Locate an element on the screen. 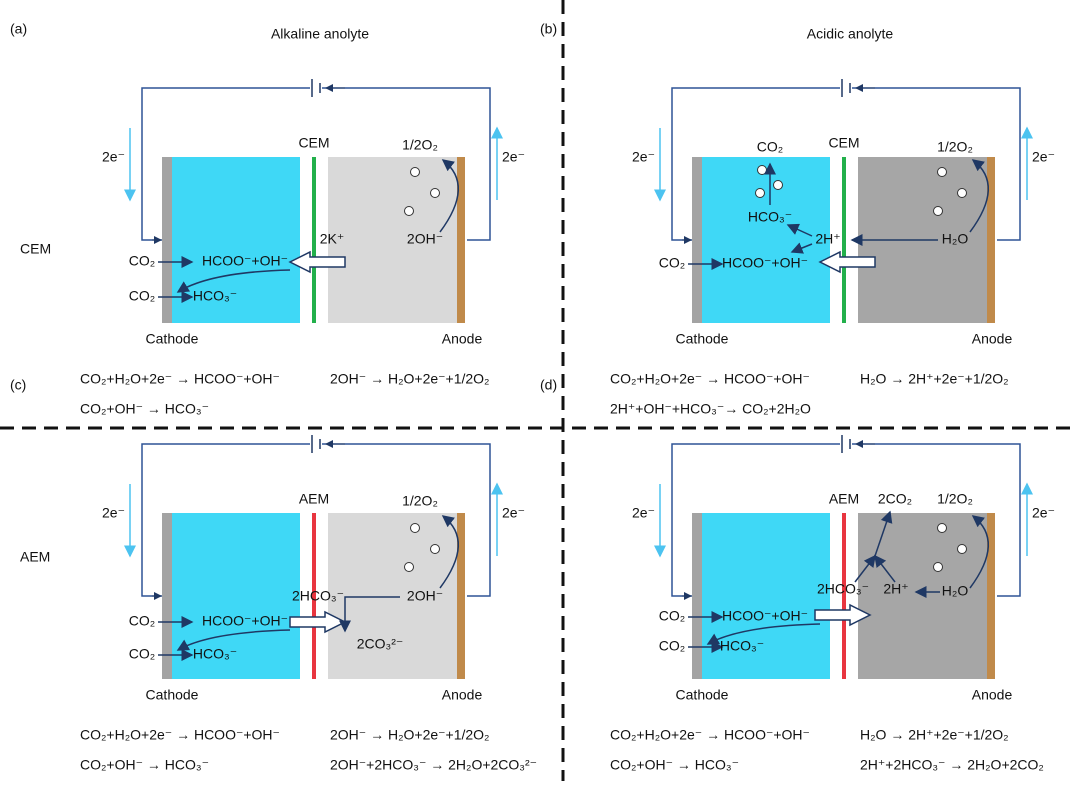 The height and width of the screenshot is (786, 1070). panel-label: (d) is located at coordinates (548, 385).